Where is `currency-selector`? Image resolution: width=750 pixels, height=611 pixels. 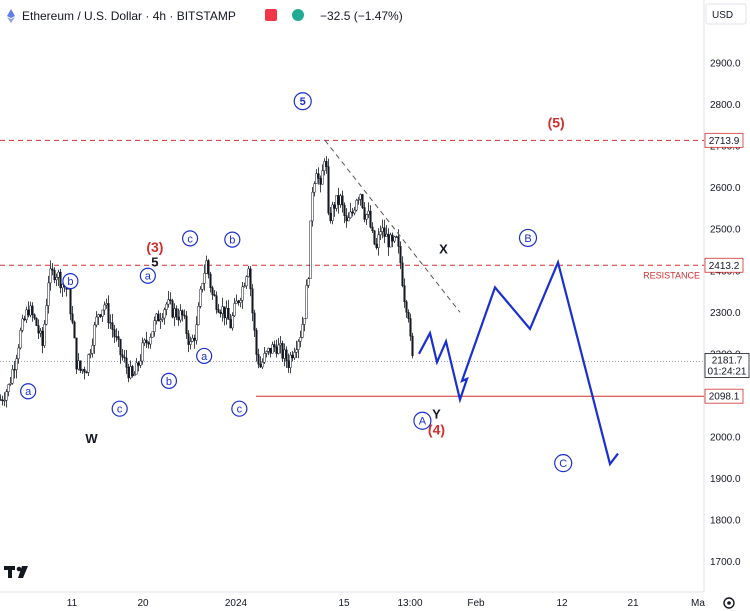
currency-selector is located at coordinates (726, 14).